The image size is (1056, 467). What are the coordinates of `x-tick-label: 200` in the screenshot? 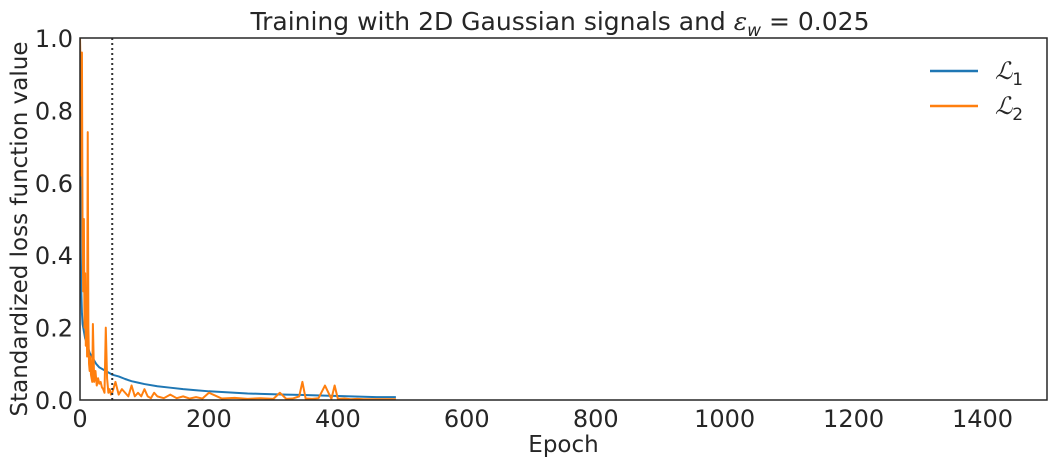 It's located at (209, 419).